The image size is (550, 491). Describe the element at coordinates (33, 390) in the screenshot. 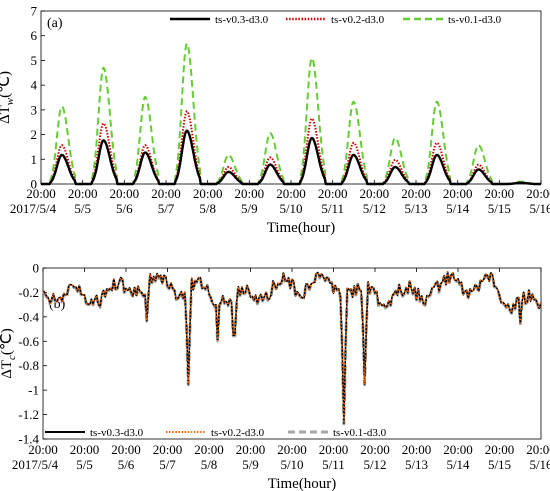

I see `y-tick-label: -1` at that location.